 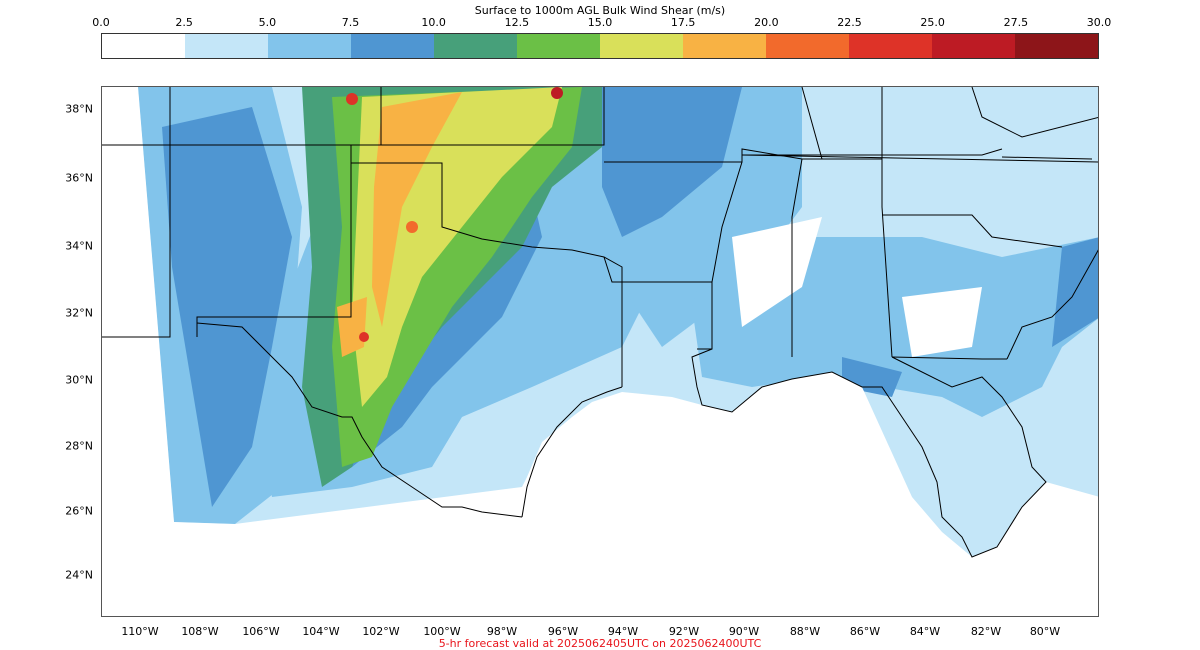 I want to click on shear-band-atl-dark, so click(x=1075, y=292).